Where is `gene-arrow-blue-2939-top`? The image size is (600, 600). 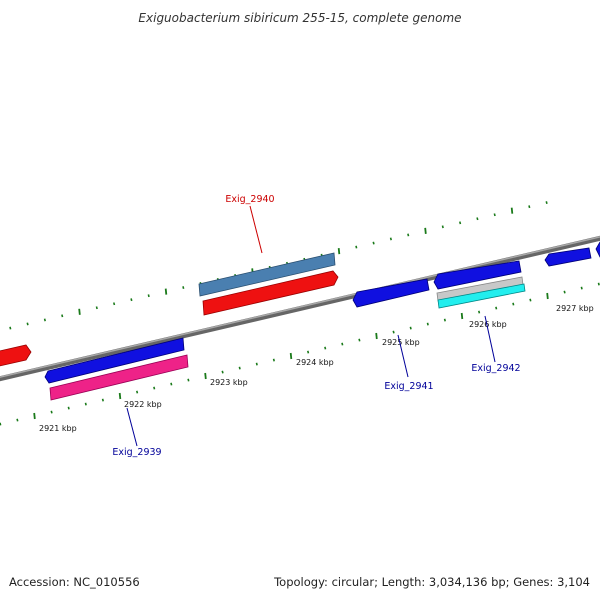 gene-arrow-blue-2939-top is located at coordinates (114, 360).